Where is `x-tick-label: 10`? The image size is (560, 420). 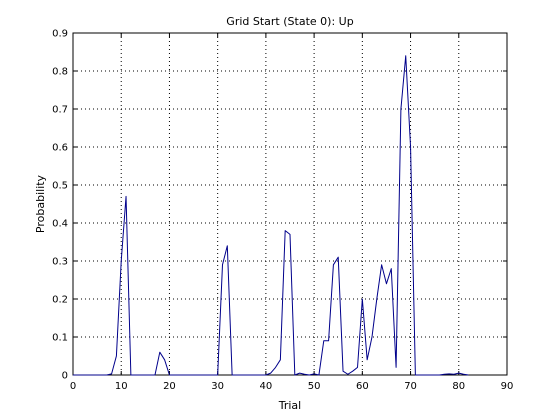
x-tick-label: 10 is located at coordinates (121, 386).